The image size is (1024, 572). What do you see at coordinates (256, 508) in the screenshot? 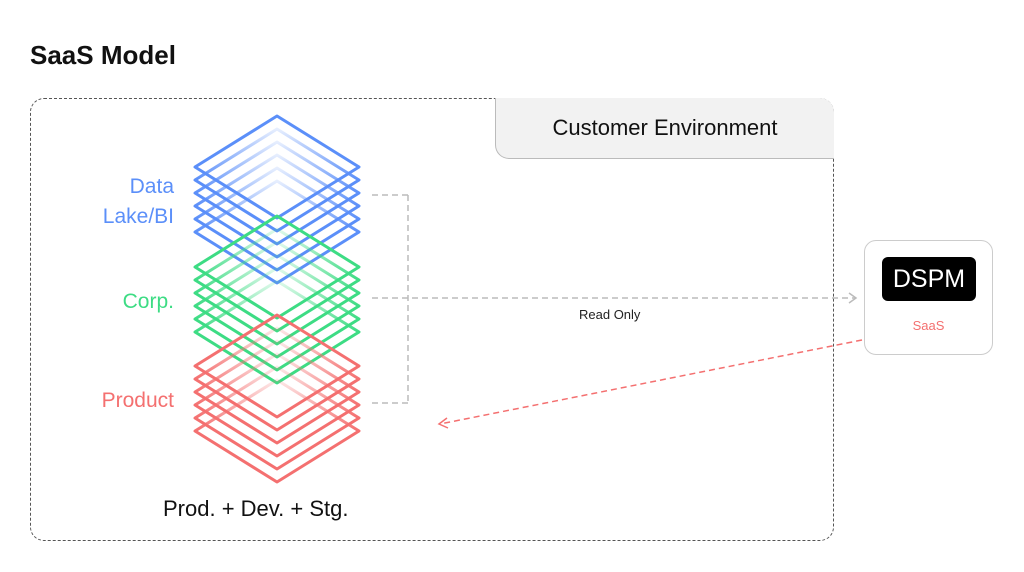
I see `environments-caption: Prod. + Dev. + Stg.` at bounding box center [256, 508].